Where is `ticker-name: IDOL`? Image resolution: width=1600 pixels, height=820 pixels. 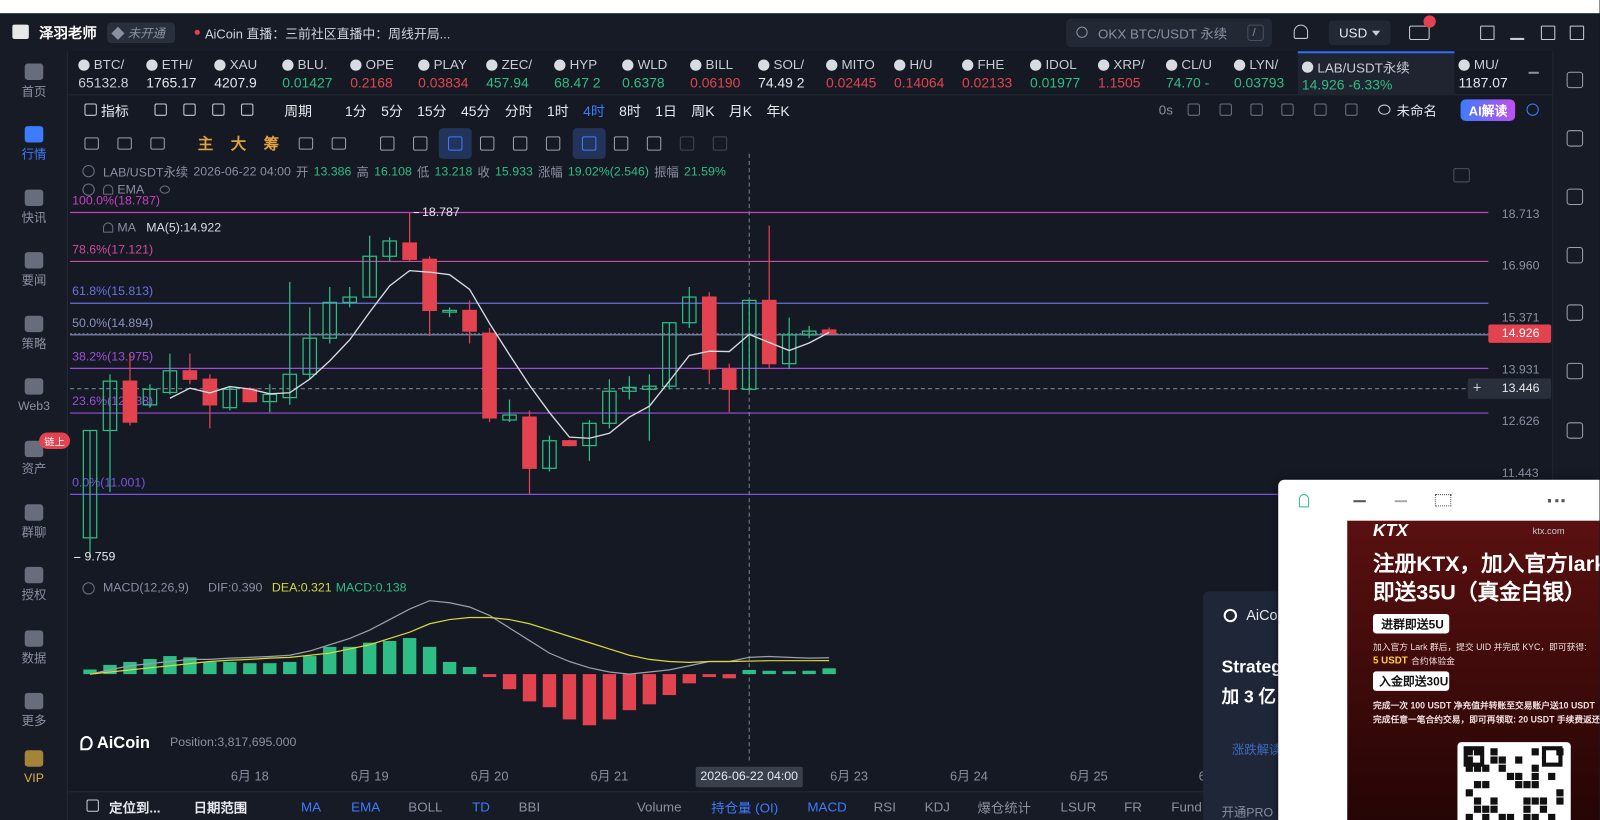
ticker-name: IDOL is located at coordinates (1061, 64).